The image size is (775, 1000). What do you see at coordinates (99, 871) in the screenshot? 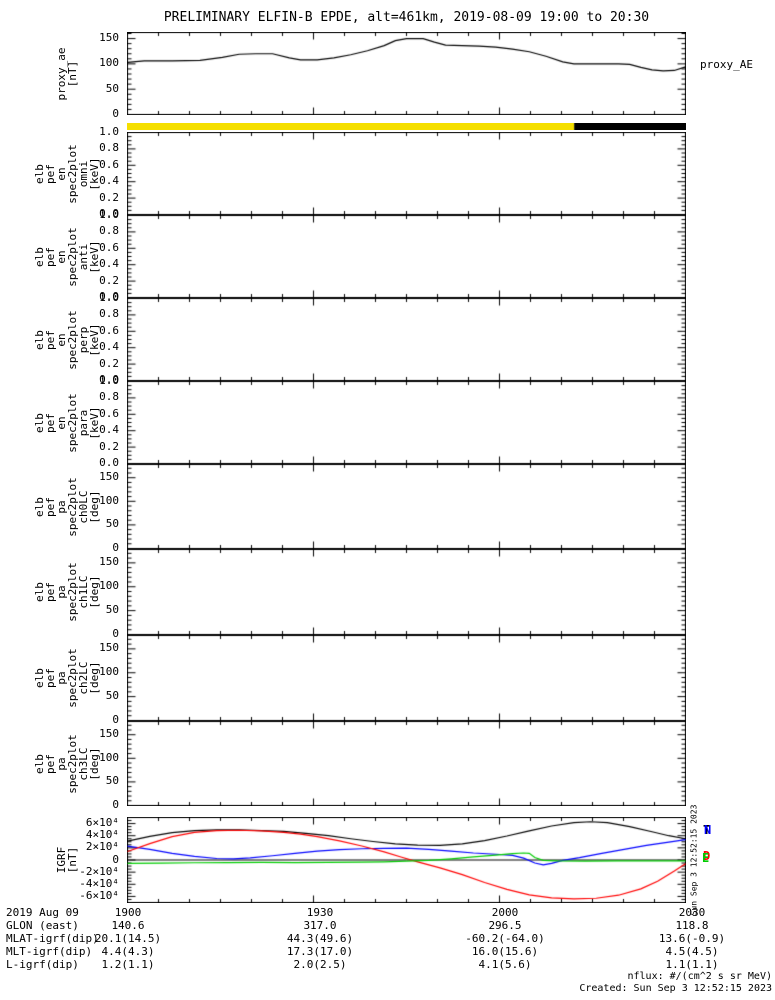
I see `y-tick-label: -2×10⁴` at bounding box center [99, 871].